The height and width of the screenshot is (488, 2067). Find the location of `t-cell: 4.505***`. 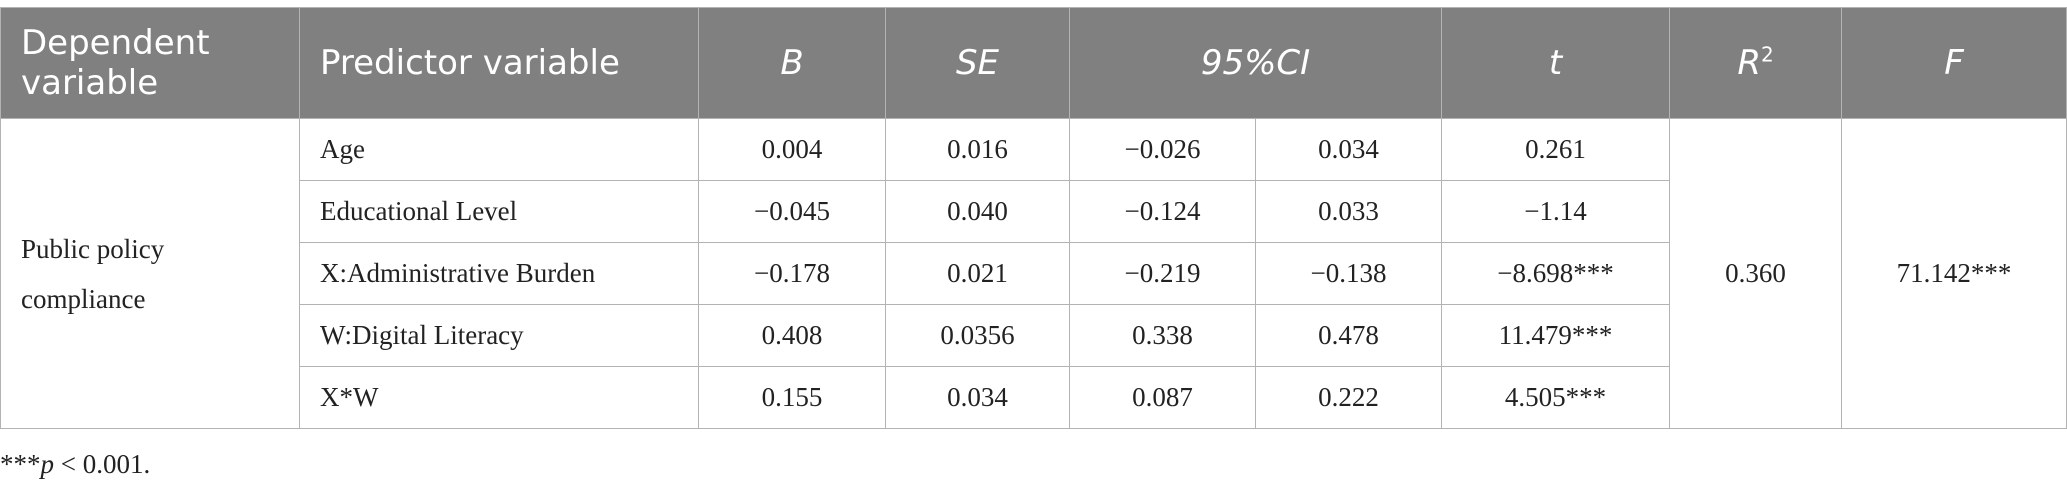

t-cell: 4.505*** is located at coordinates (1555, 397).